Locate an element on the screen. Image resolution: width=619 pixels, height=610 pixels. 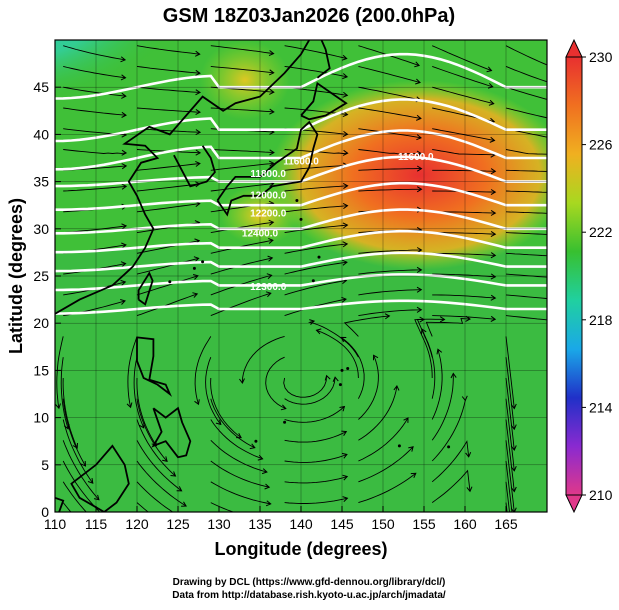
y-axis-label: Latitude (degrees) is located at coordinates (16, 276).